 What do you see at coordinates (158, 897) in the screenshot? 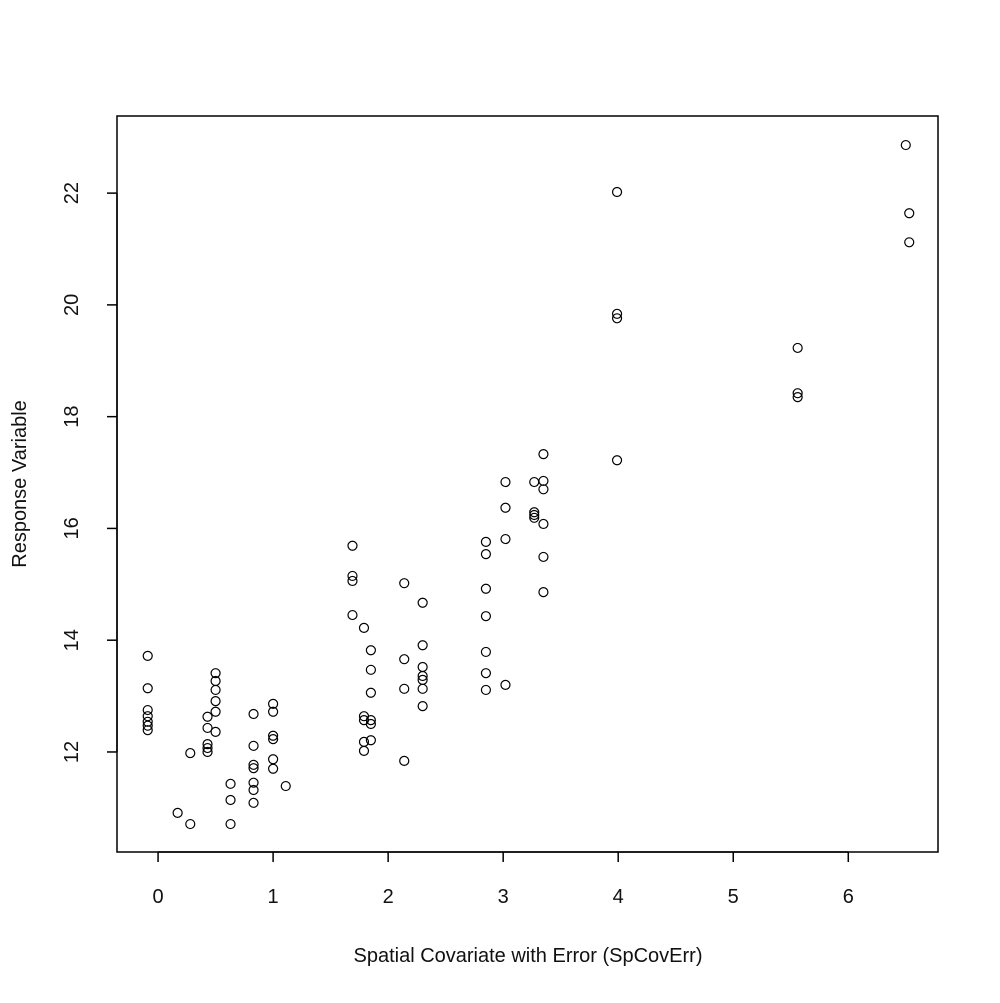
I see `x-tick-label: 0` at bounding box center [158, 897].